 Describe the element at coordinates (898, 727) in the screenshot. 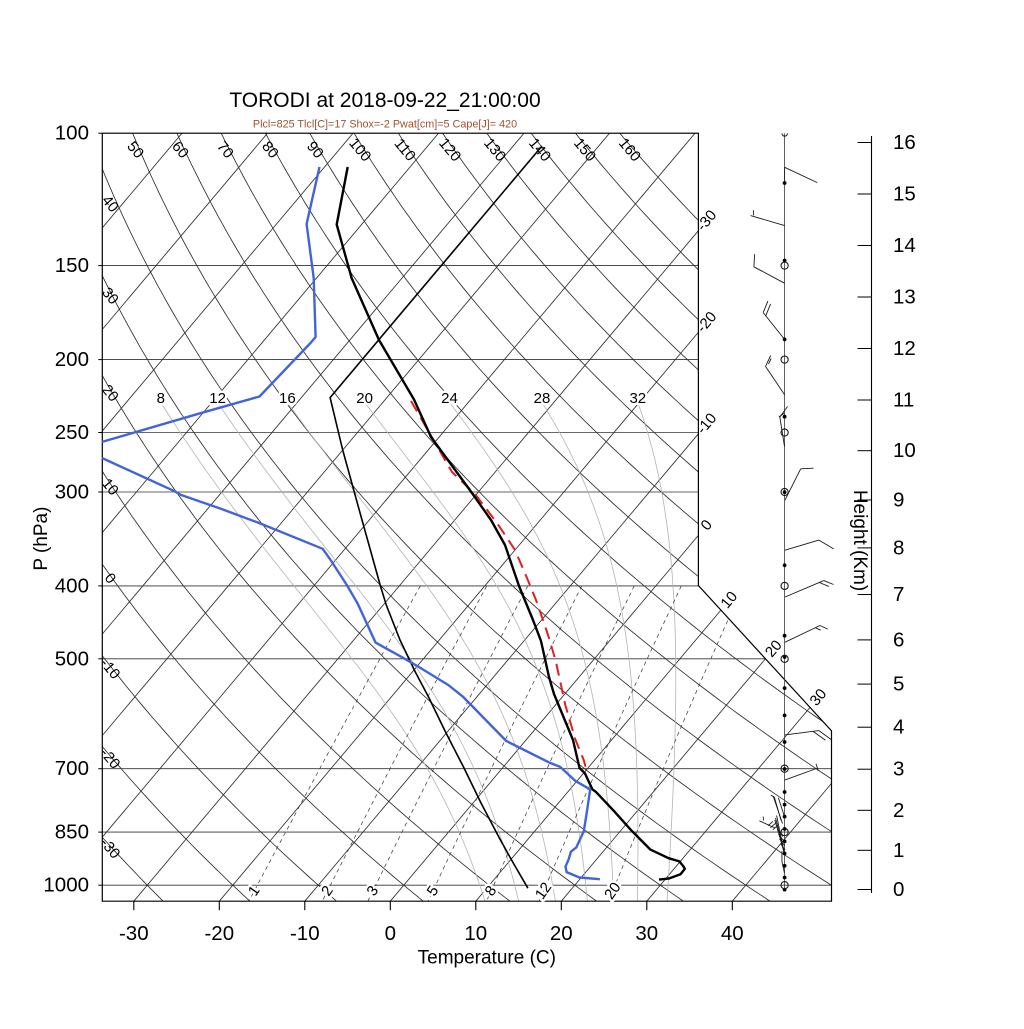

I see `svg-text: 4` at that location.